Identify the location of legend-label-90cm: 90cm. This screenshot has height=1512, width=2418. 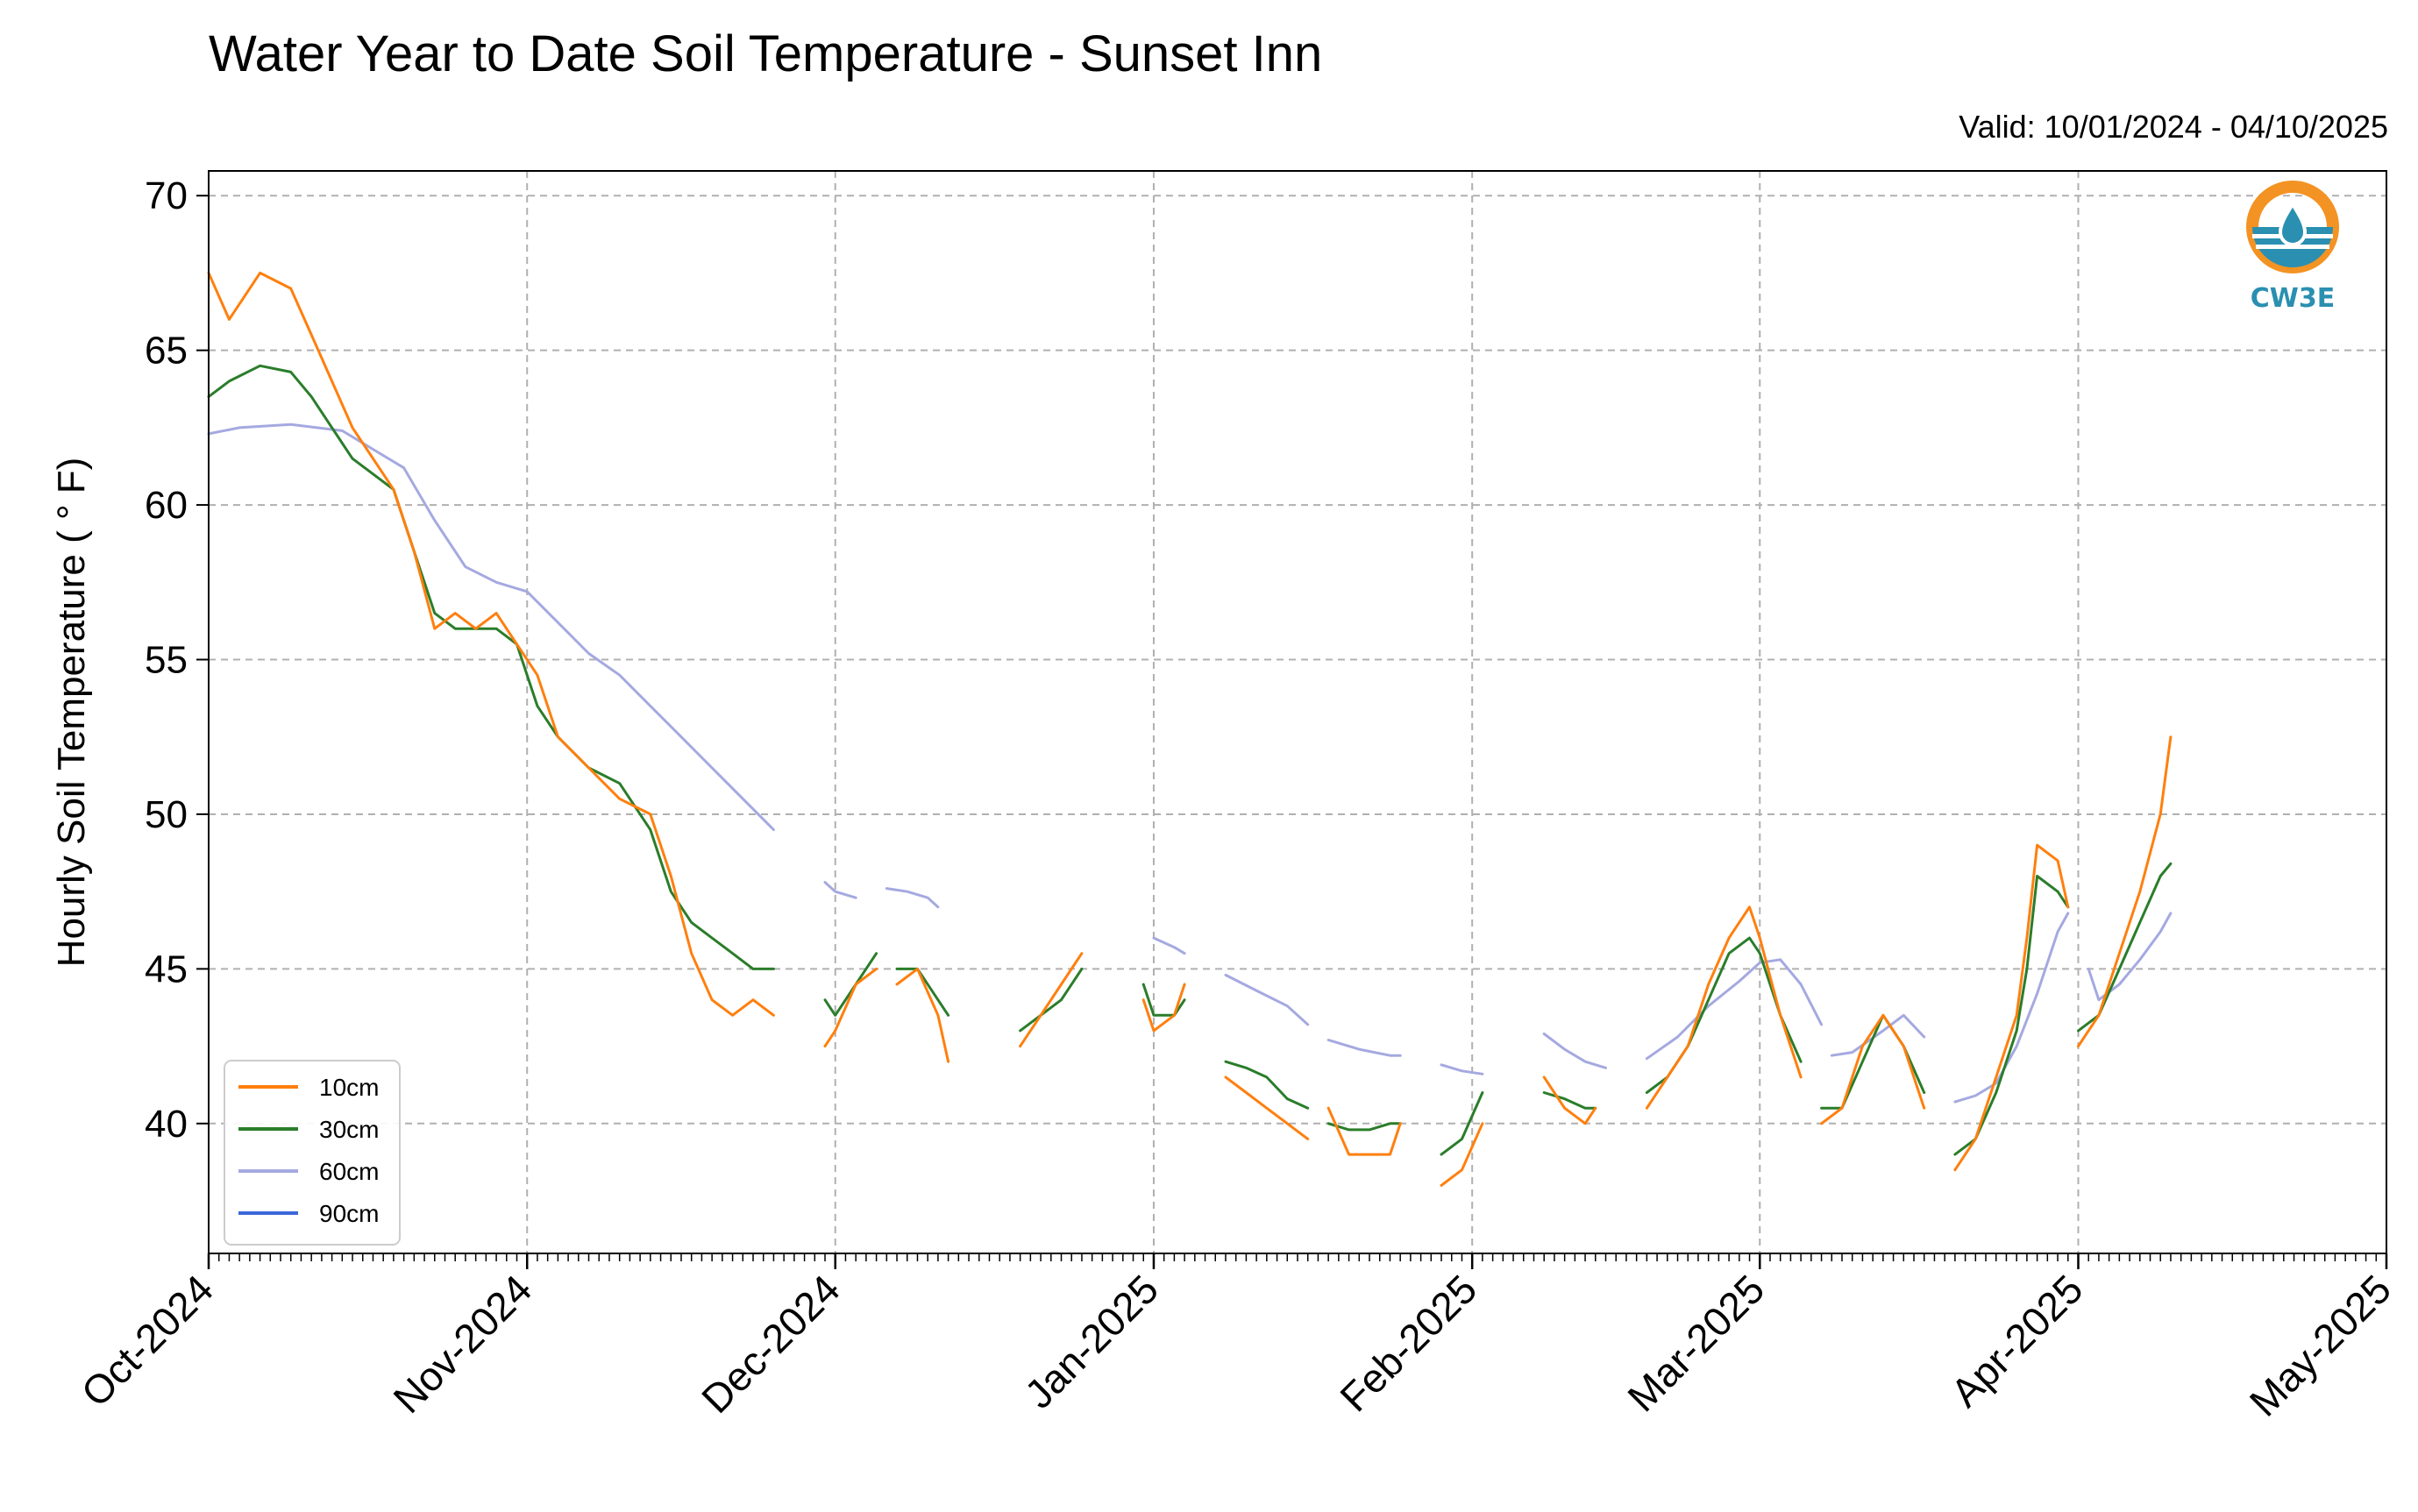
(349, 1213).